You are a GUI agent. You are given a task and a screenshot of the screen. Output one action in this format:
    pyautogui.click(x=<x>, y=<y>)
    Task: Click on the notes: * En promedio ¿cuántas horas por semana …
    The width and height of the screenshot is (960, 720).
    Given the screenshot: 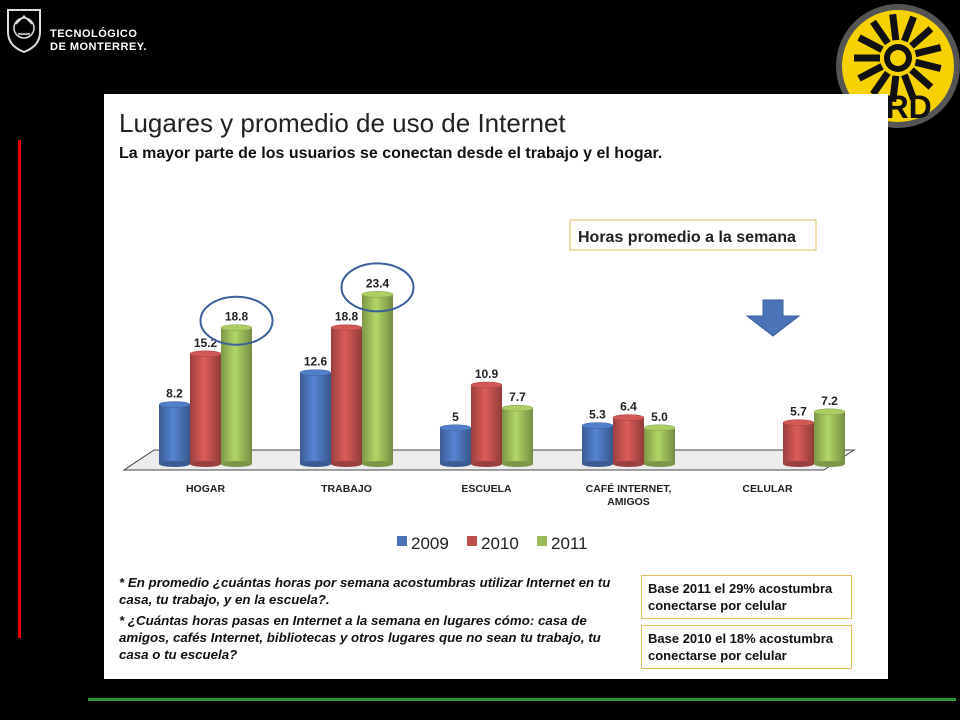 What is the action you would take?
    pyautogui.click(x=369, y=620)
    